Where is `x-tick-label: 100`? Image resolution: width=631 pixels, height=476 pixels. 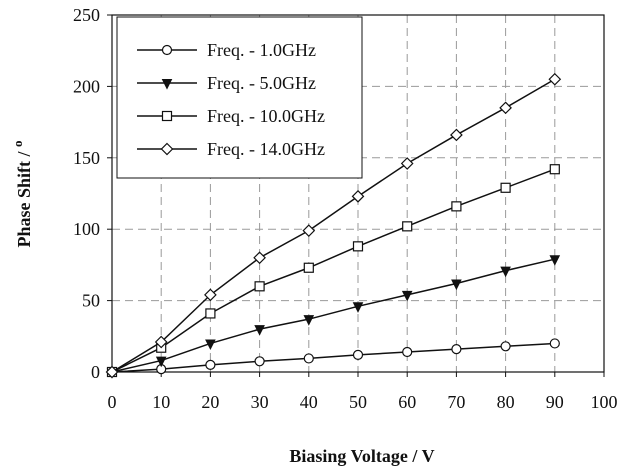
x-tick-label: 100 is located at coordinates (604, 402).